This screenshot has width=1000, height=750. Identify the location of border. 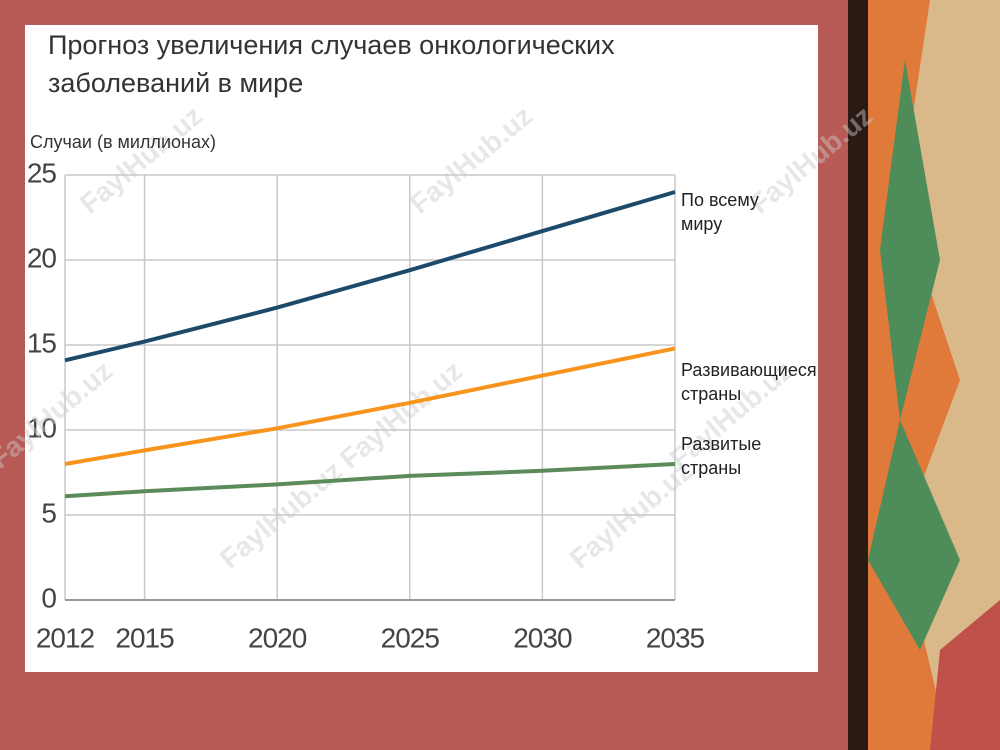
(858, 375).